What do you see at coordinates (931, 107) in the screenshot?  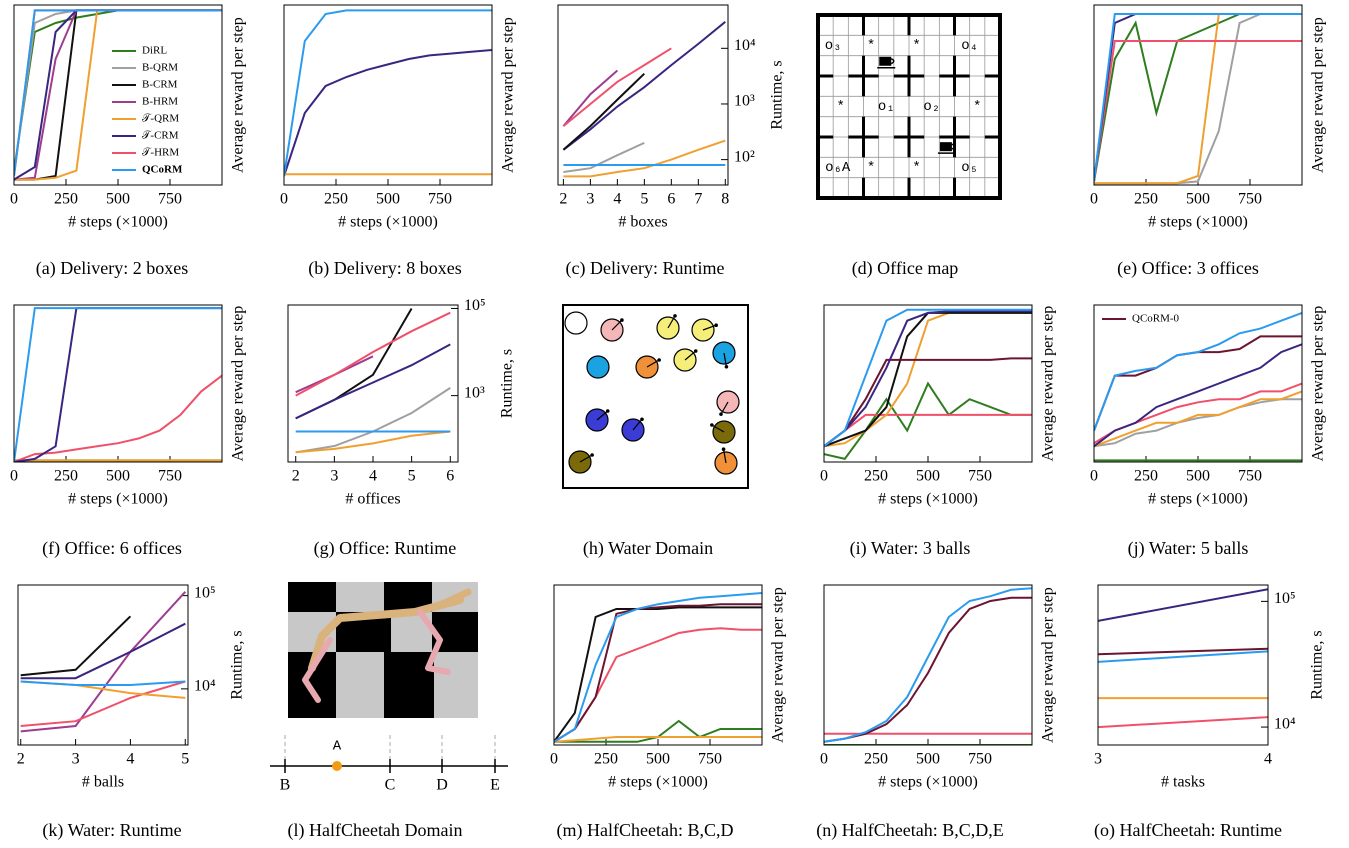 I see `office-label: o₂` at bounding box center [931, 107].